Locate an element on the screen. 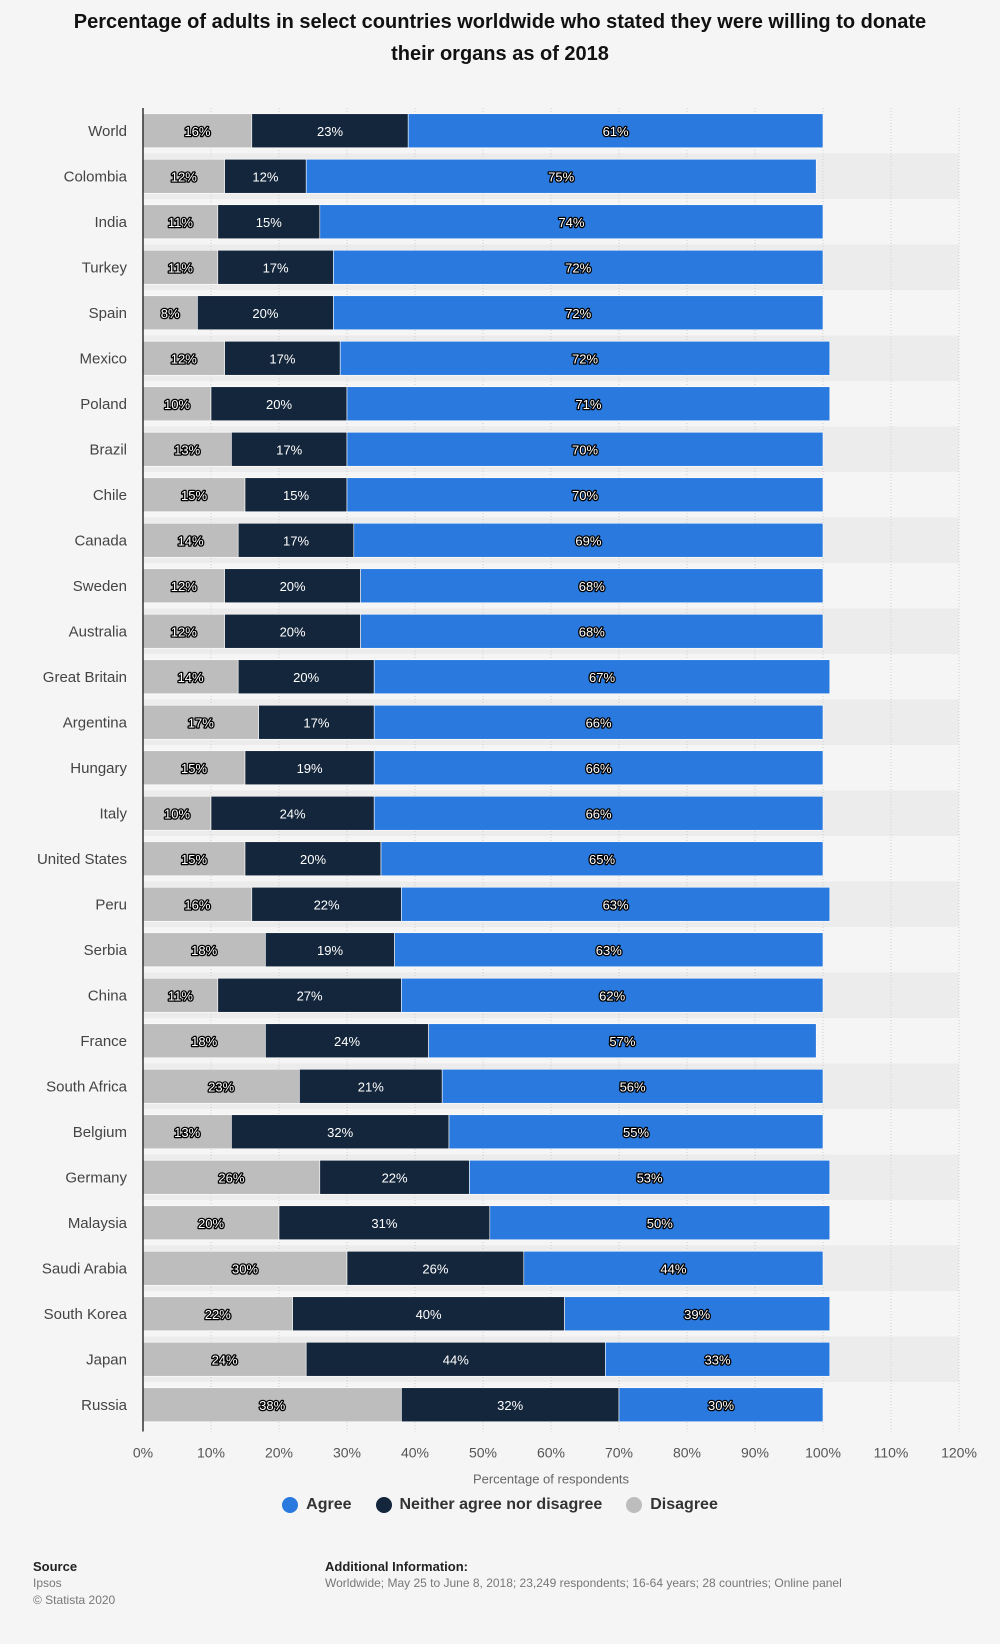 The width and height of the screenshot is (1000, 1644). data-label-disagree: 15% is located at coordinates (194, 495).